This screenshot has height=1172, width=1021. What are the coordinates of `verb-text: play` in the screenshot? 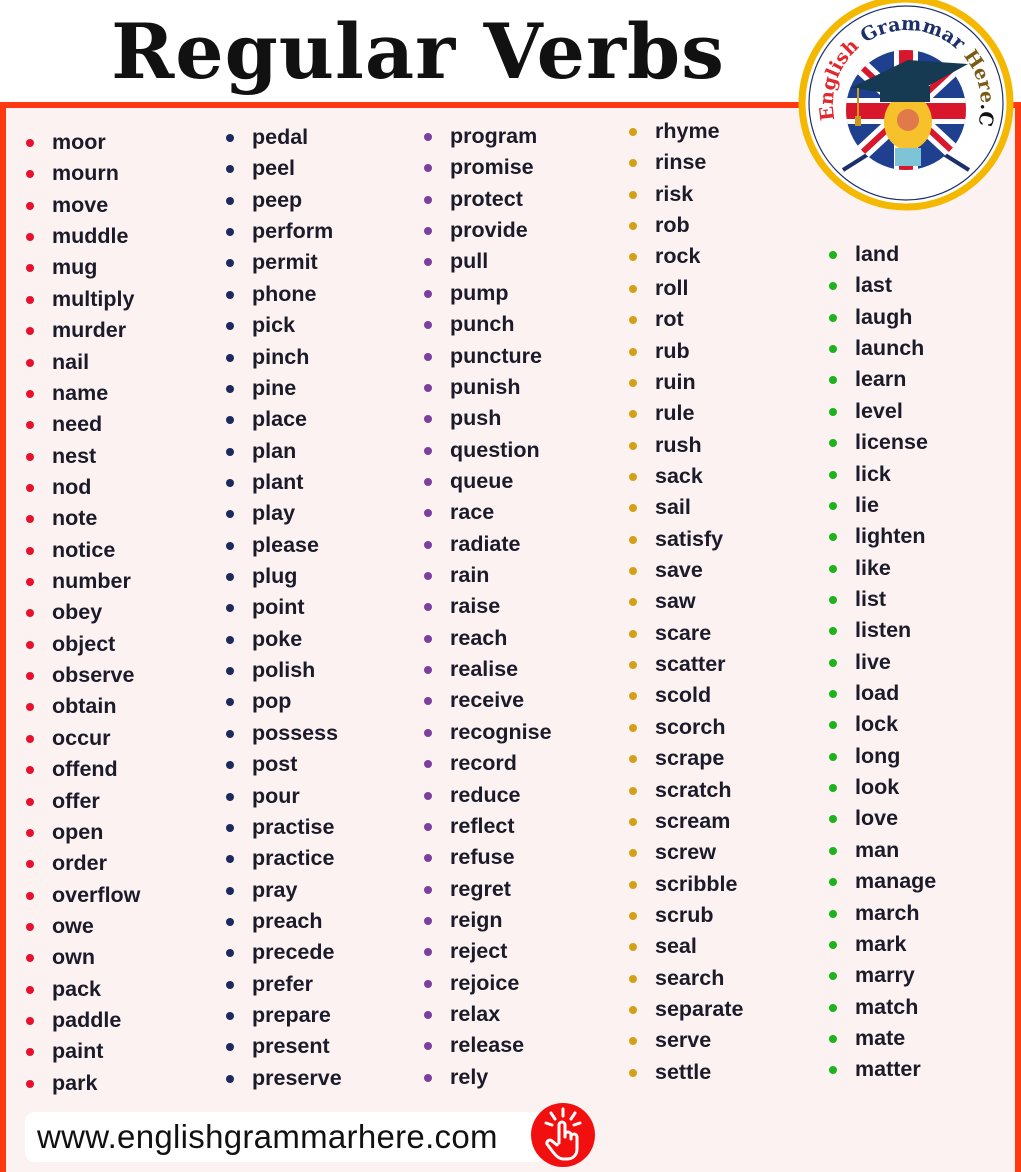 It's located at (274, 513).